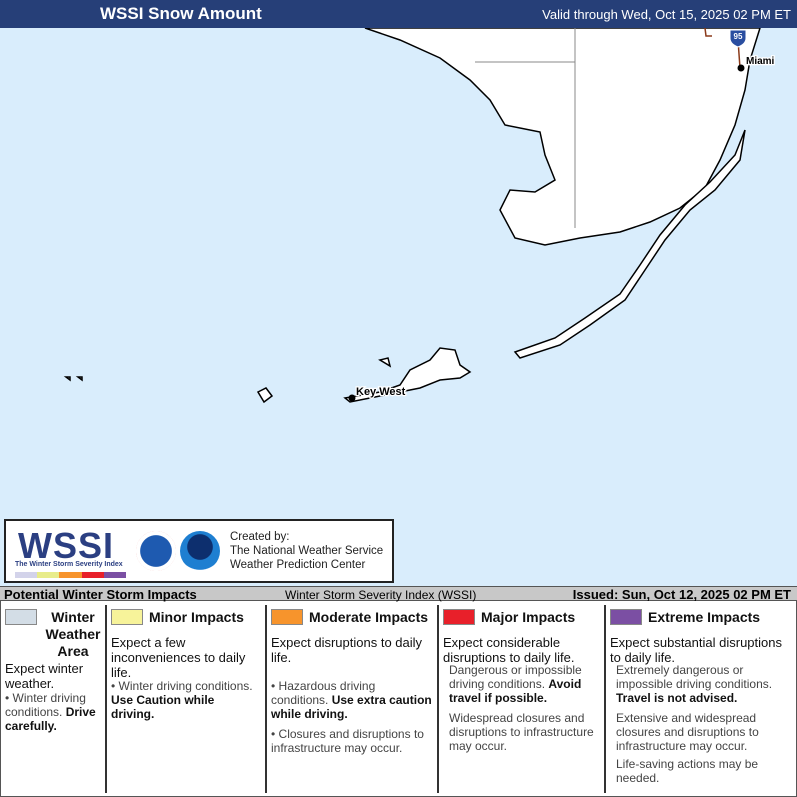  I want to click on key-west-label: Key West, so click(381, 392).